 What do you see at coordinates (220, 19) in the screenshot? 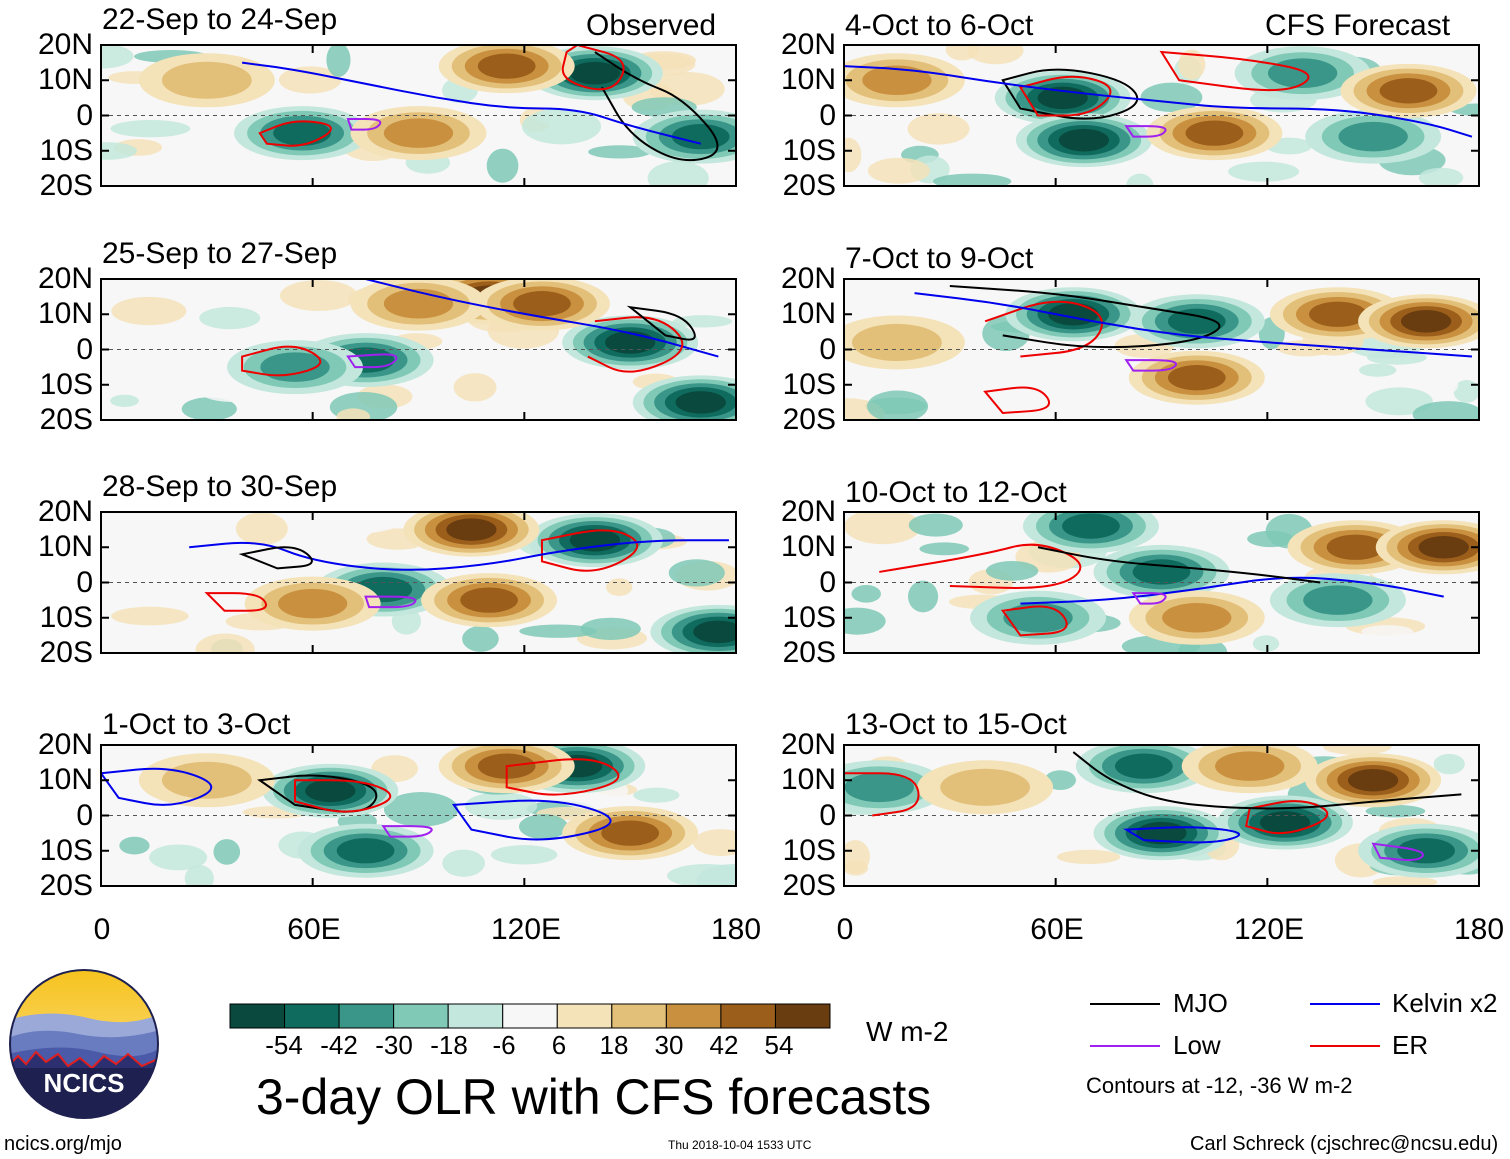
I see `panel-title-obs1: 22-Sep to 24-Sep` at bounding box center [220, 19].